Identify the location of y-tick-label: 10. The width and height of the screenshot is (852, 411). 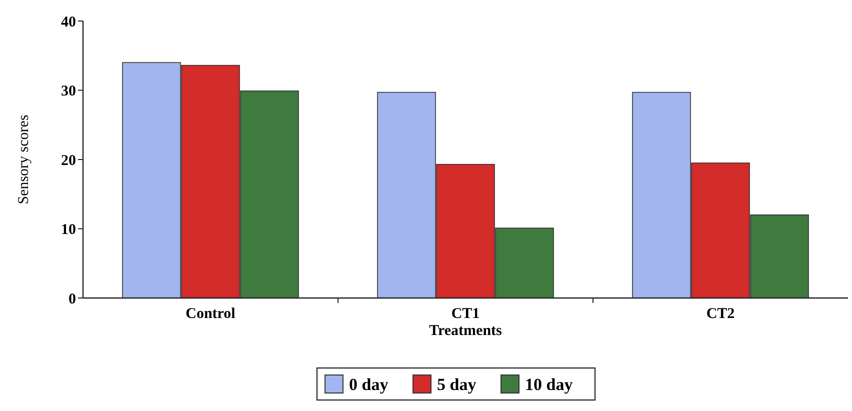
(68, 230).